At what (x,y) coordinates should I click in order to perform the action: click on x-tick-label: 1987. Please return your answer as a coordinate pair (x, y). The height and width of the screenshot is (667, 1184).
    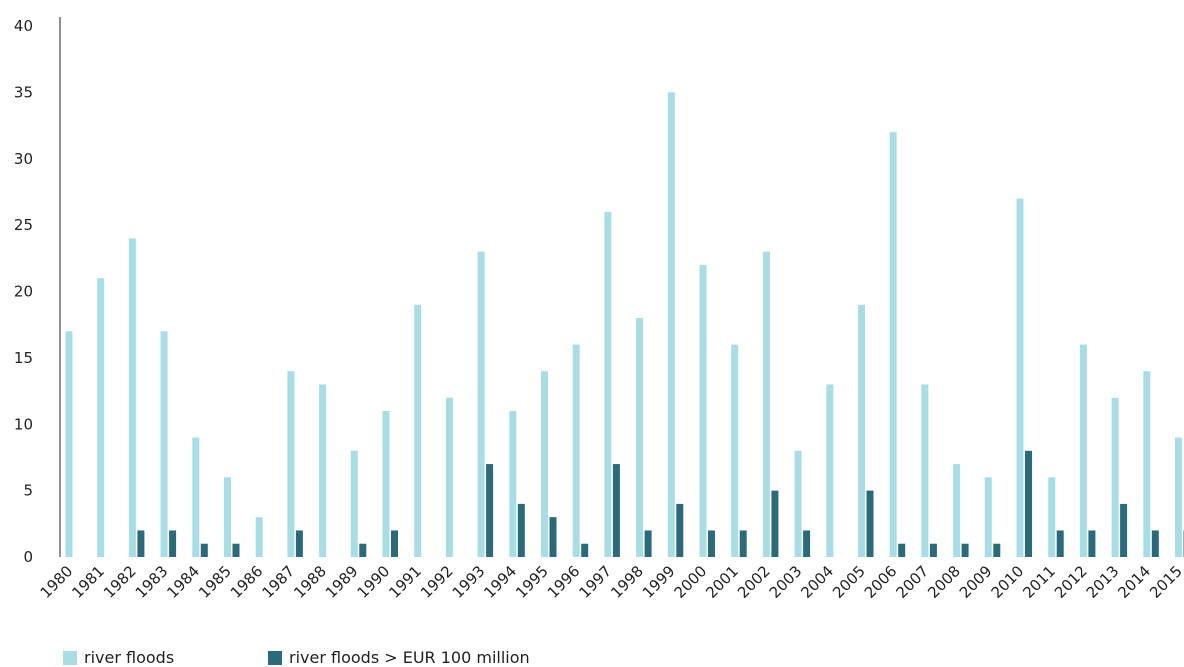
    Looking at the image, I should click on (278, 582).